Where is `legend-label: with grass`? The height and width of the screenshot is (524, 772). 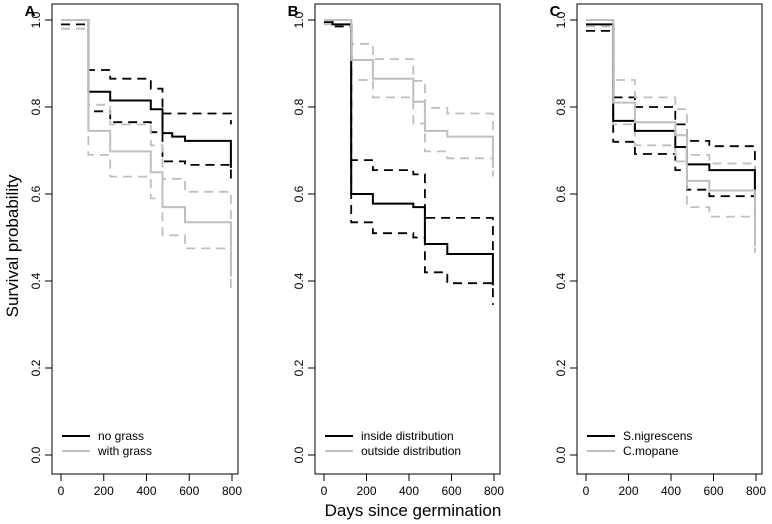
legend-label: with grass is located at coordinates (124, 451).